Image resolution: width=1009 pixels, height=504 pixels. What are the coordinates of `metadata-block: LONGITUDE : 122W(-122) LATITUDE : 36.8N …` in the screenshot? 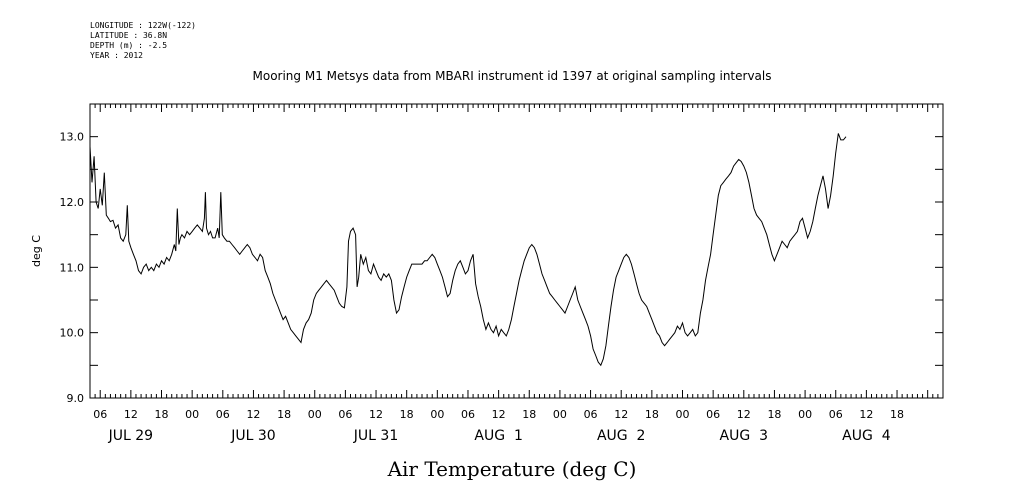 It's located at (143, 41).